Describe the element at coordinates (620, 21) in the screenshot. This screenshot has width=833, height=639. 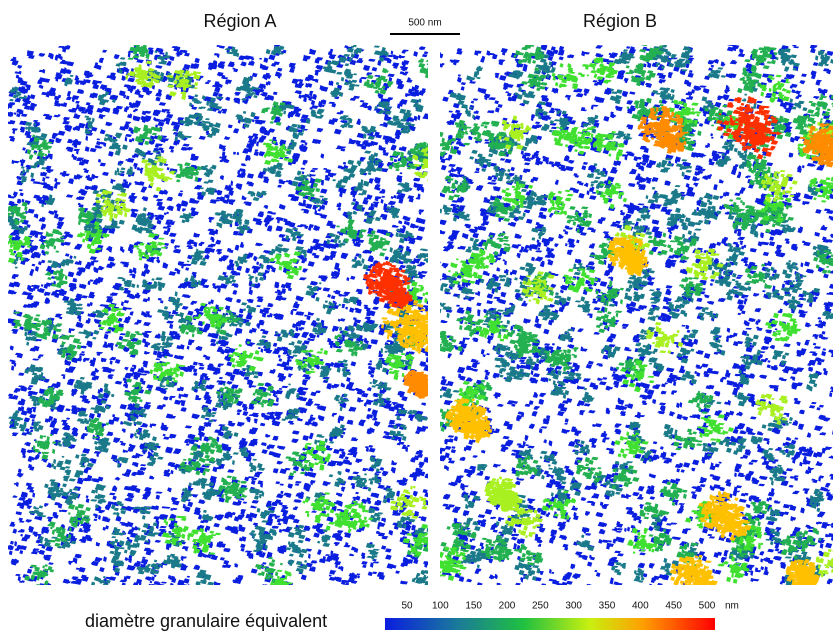
I see `panel-title: Région B` at that location.